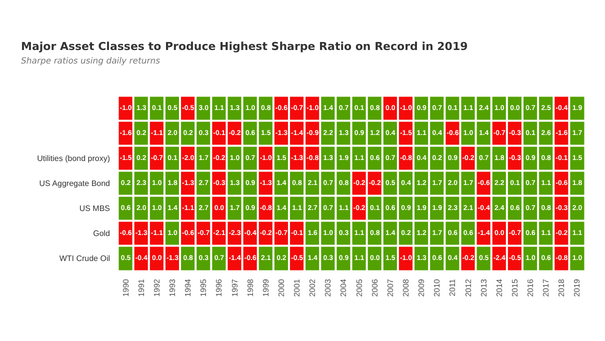  Describe the element at coordinates (219, 287) in the screenshot. I see `x-tick-label: 1996` at that location.